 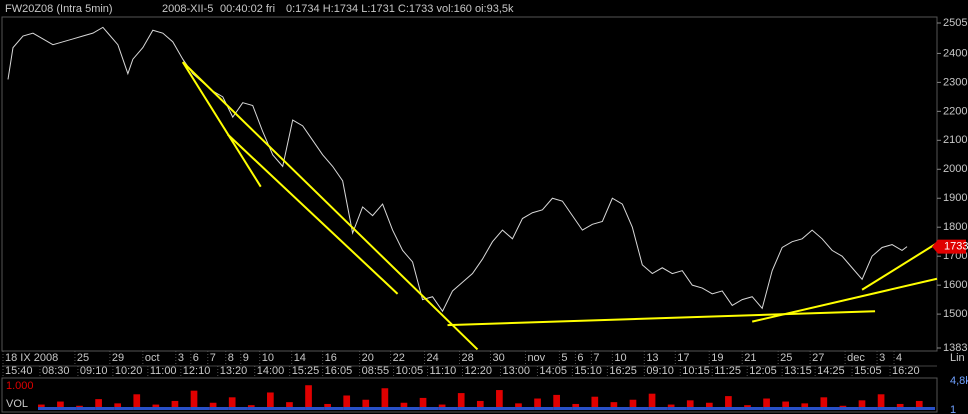 I want to click on x-tick-label: 14, so click(x=300, y=358).